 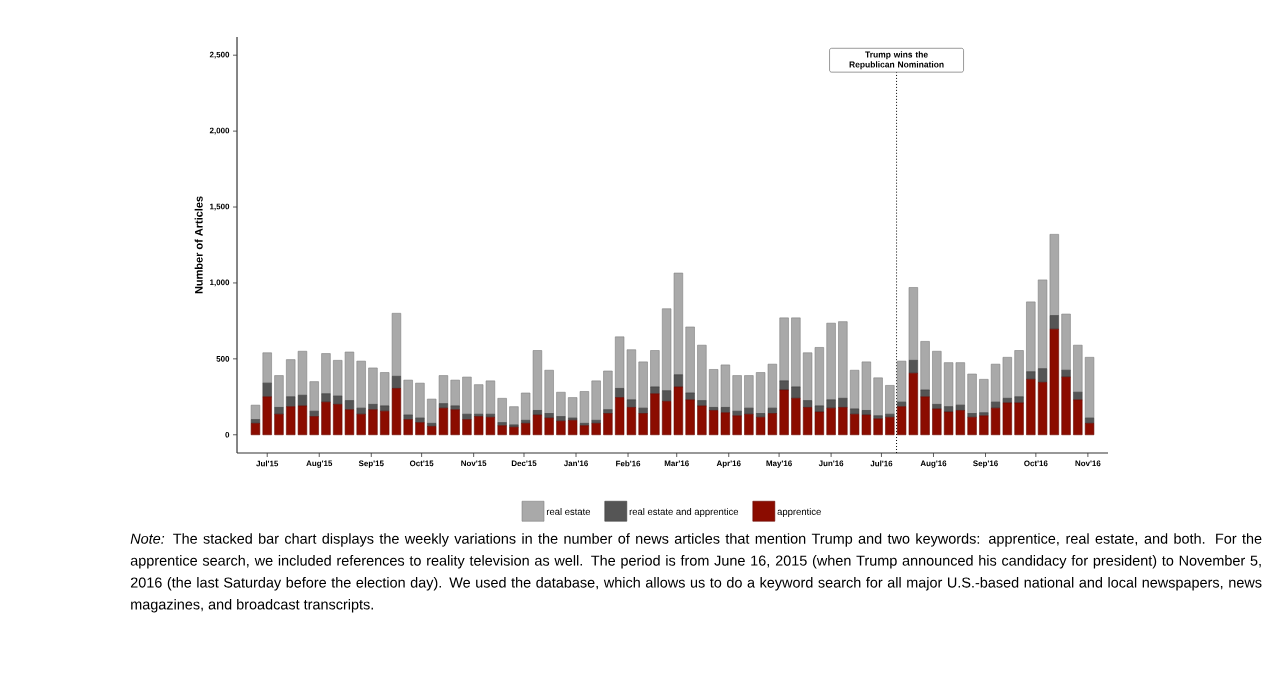 What do you see at coordinates (896, 60) in the screenshot?
I see `ref-line-label: Trump wins the Republican Nomination` at bounding box center [896, 60].